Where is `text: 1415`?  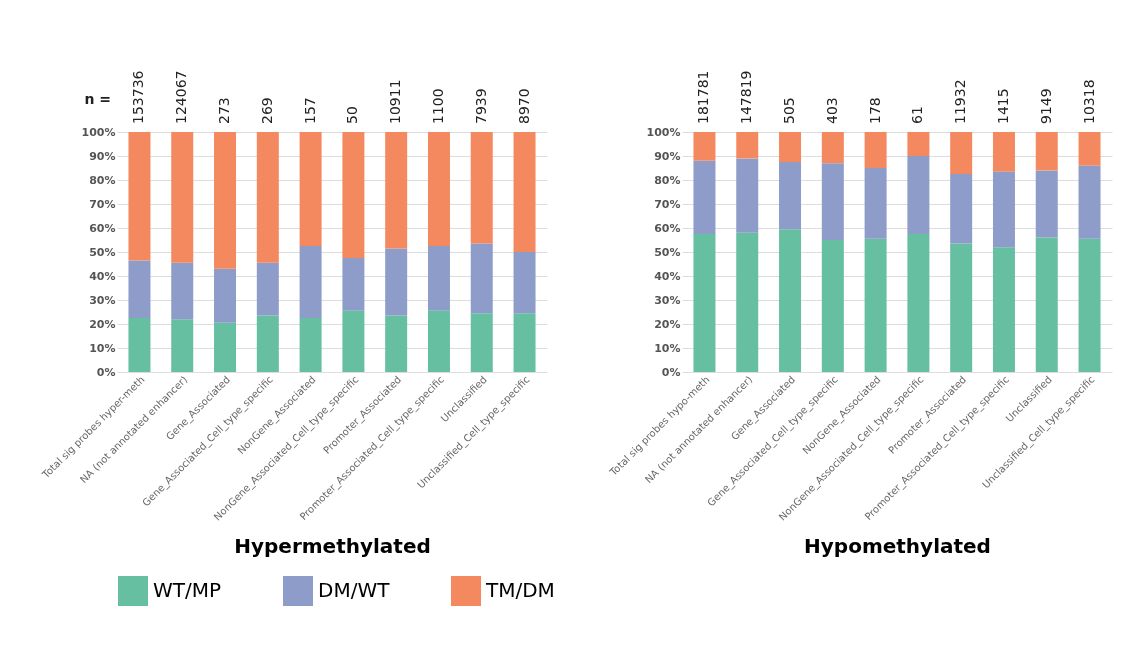
text: 1415 is located at coordinates (1002, 106).